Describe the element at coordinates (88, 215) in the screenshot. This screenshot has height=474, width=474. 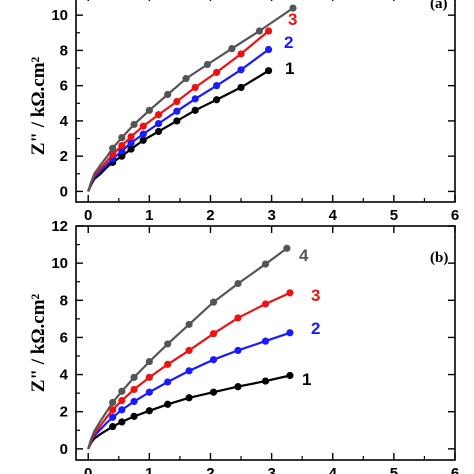
I see `x-tick-label: 0` at that location.